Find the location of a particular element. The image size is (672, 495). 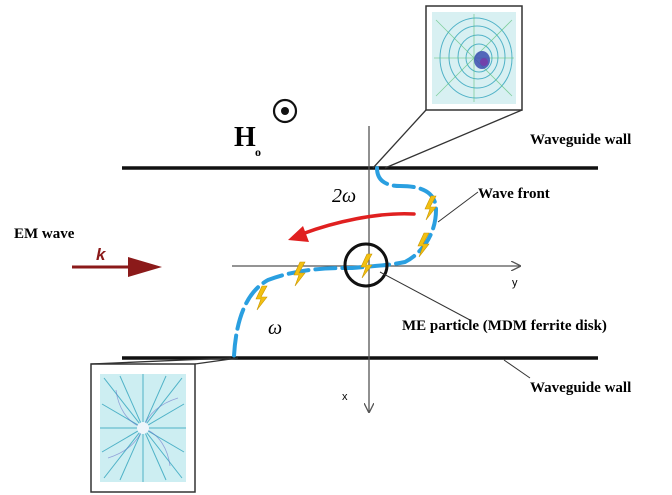

wave-front-leader is located at coordinates (458, 207).